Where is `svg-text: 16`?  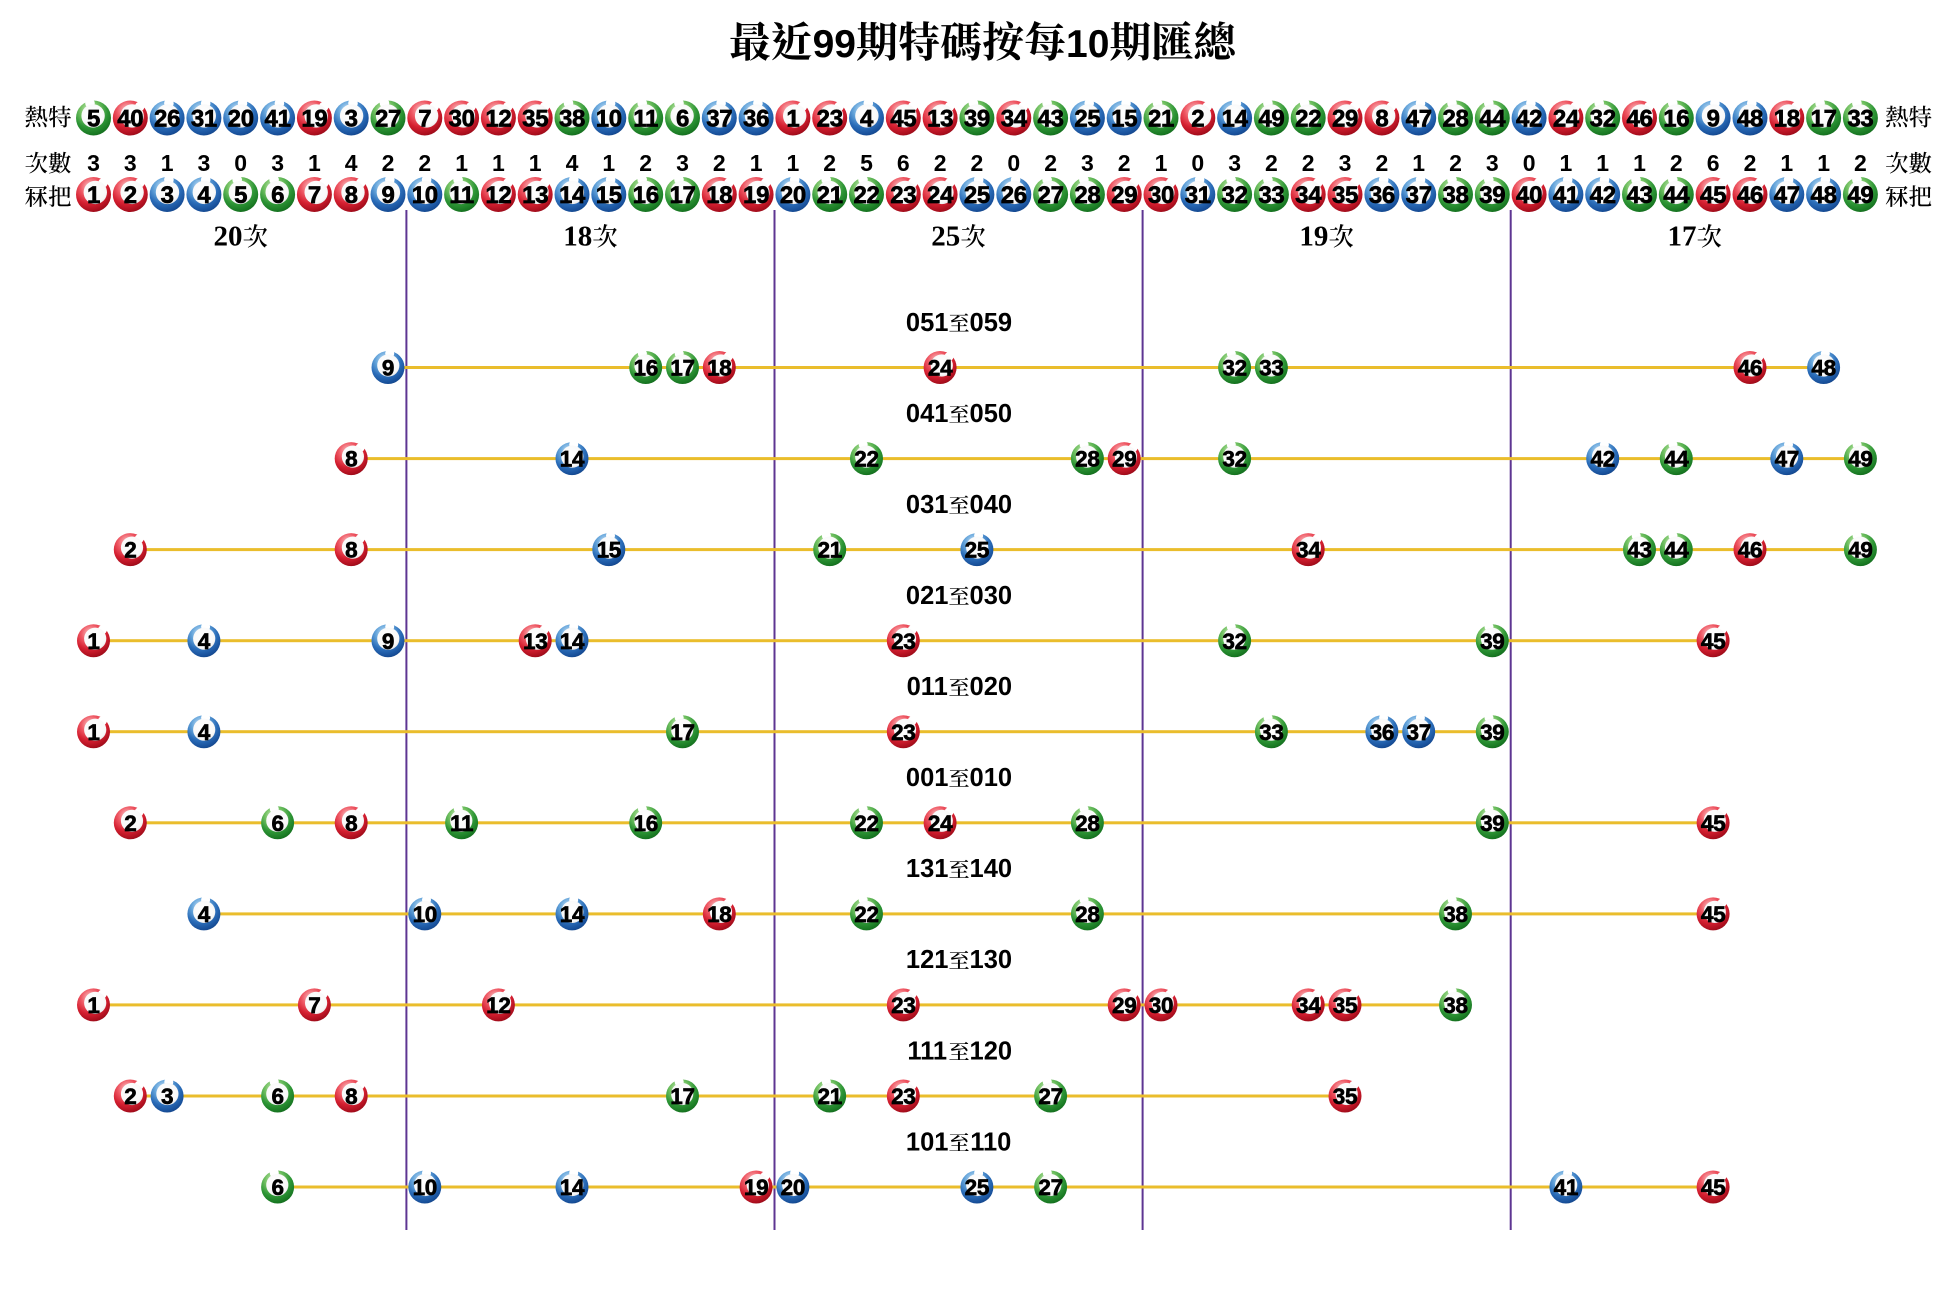
svg-text: 16 is located at coordinates (645, 368).